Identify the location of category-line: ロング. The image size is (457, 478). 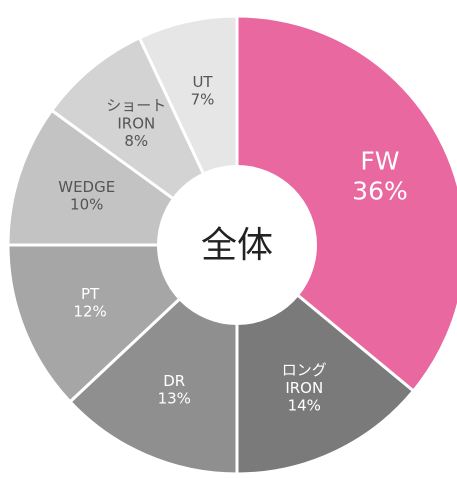
(304, 369).